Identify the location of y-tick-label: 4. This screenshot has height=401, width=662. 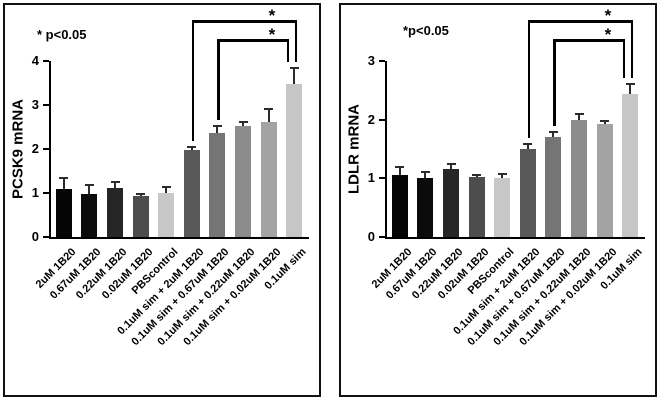
(35, 60).